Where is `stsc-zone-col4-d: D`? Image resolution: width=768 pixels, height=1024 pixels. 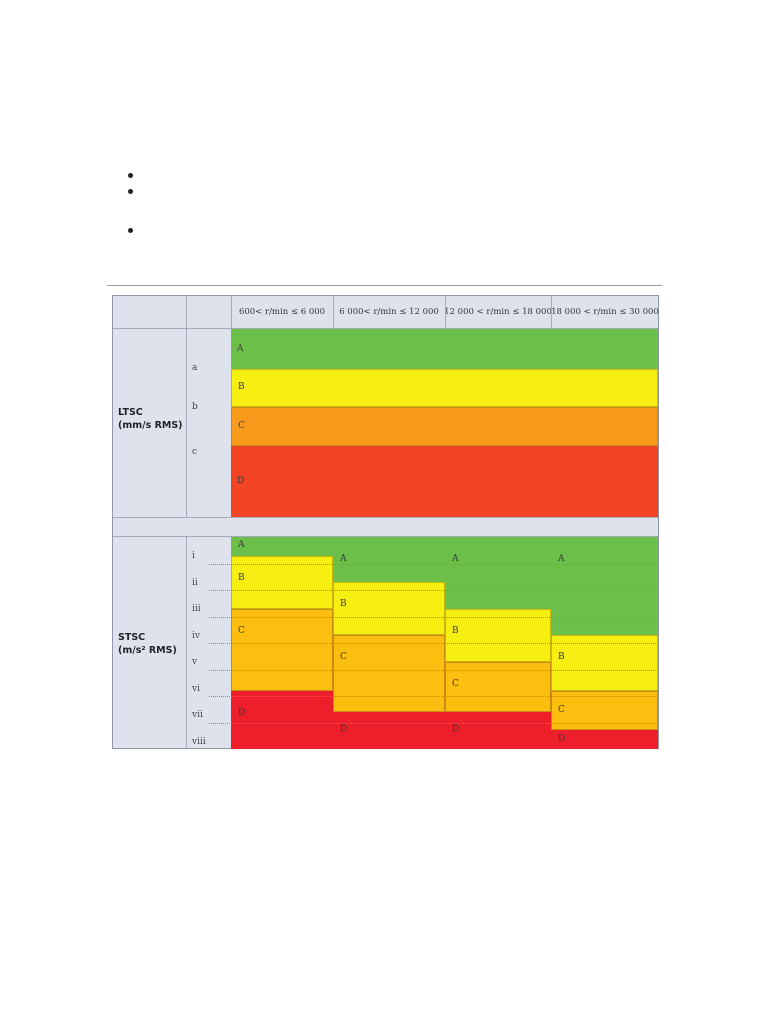 stsc-zone-col4-d: D is located at coordinates (604, 739).